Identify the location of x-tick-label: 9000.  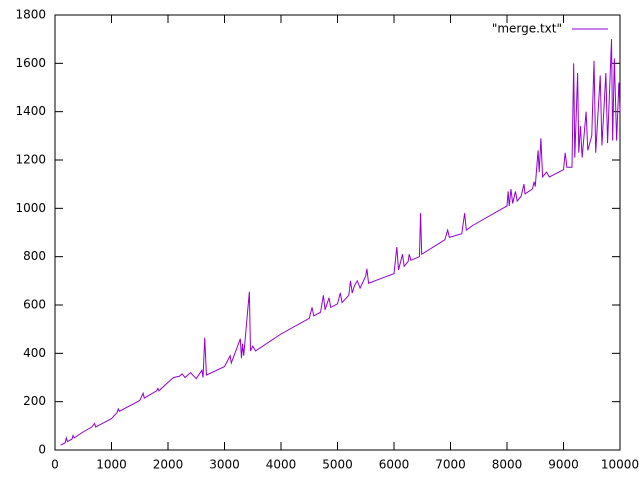
(563, 465).